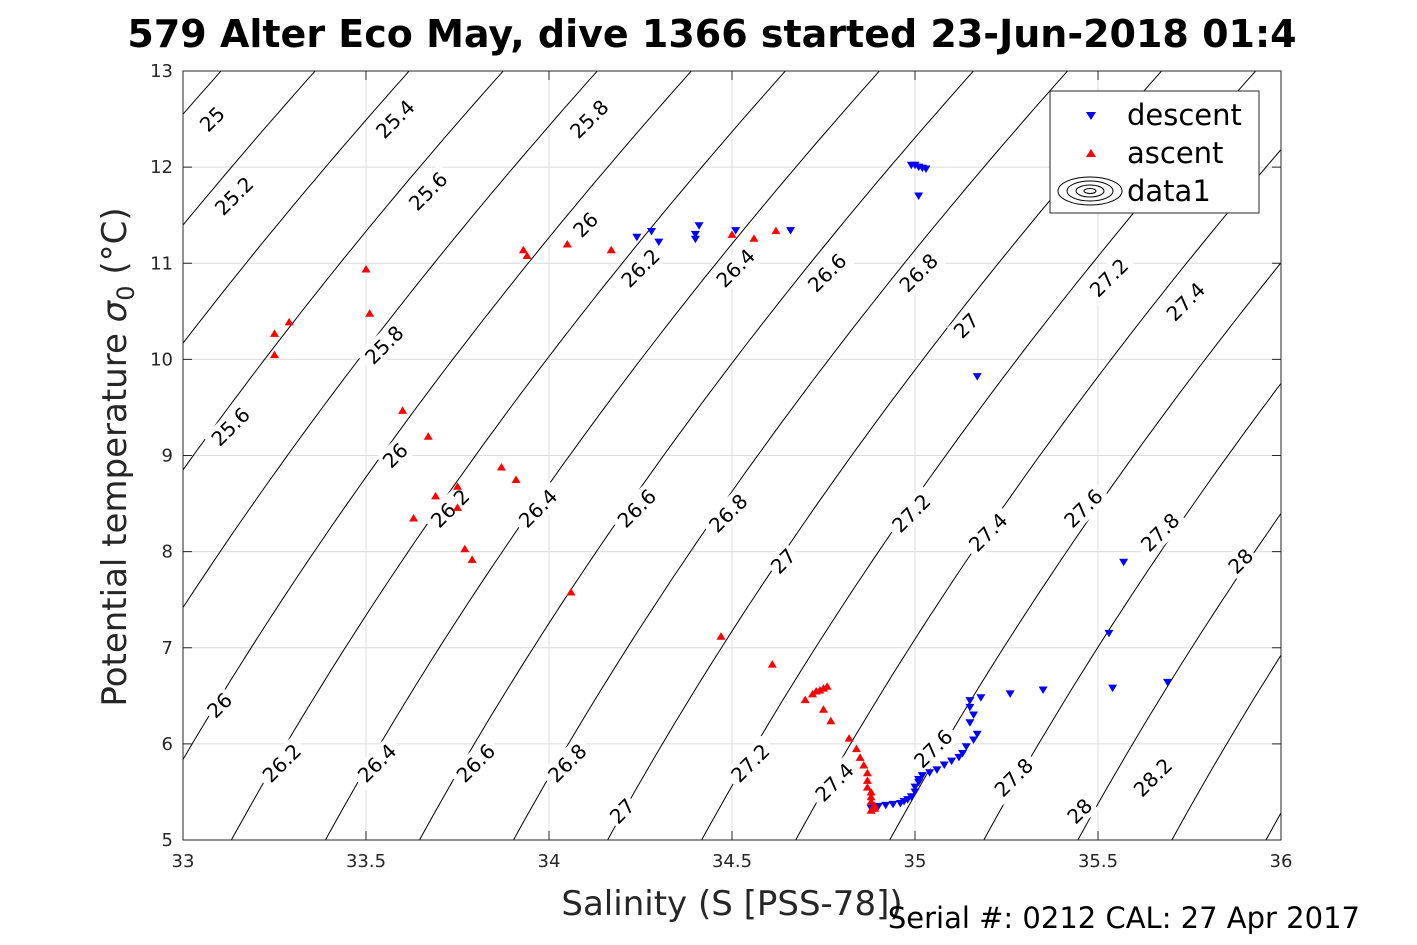 The height and width of the screenshot is (945, 1417). I want to click on contour-label: 26.4, so click(736, 268).